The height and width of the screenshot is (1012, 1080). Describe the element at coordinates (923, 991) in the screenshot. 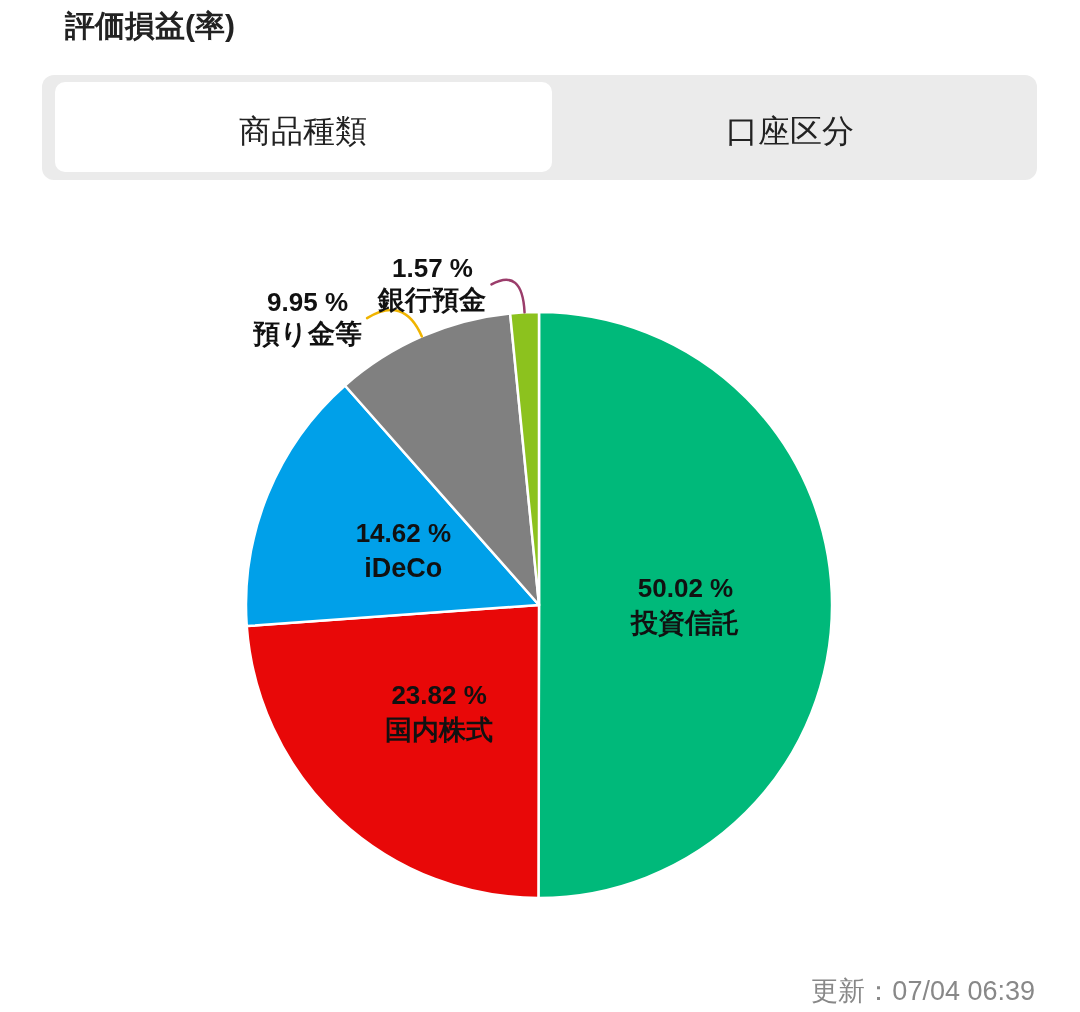

I see `text: 更新：07/04 06:39` at that location.